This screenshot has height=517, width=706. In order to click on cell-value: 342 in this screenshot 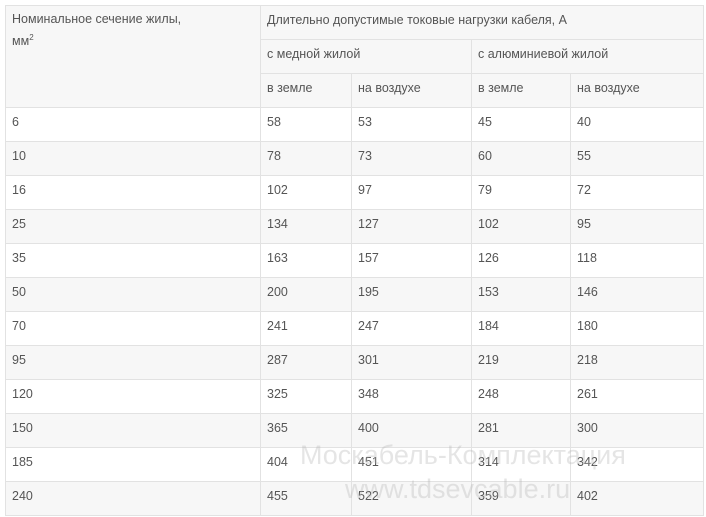, I will do `click(637, 464)`.